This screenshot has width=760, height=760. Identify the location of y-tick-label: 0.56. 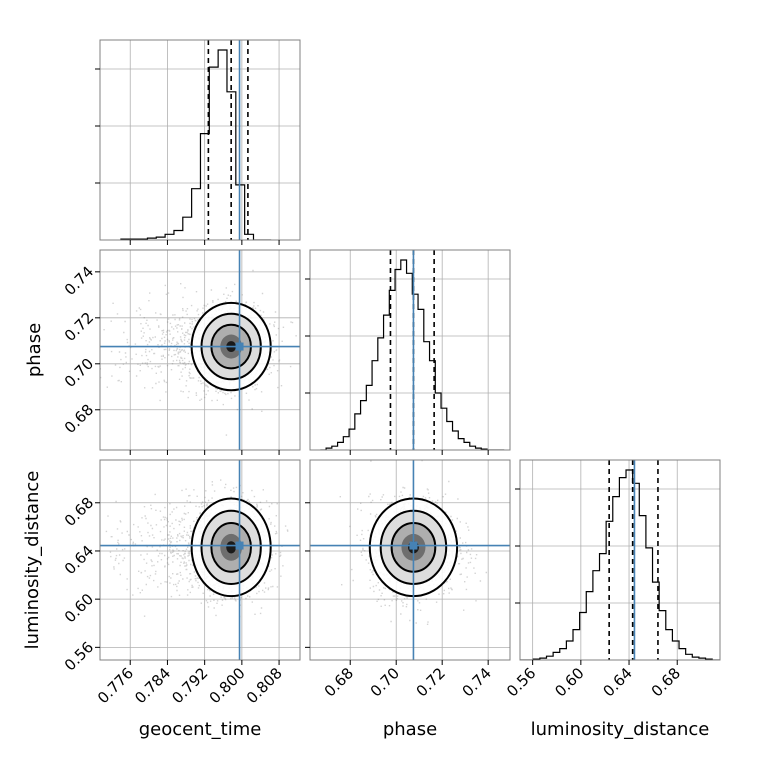
(79, 656).